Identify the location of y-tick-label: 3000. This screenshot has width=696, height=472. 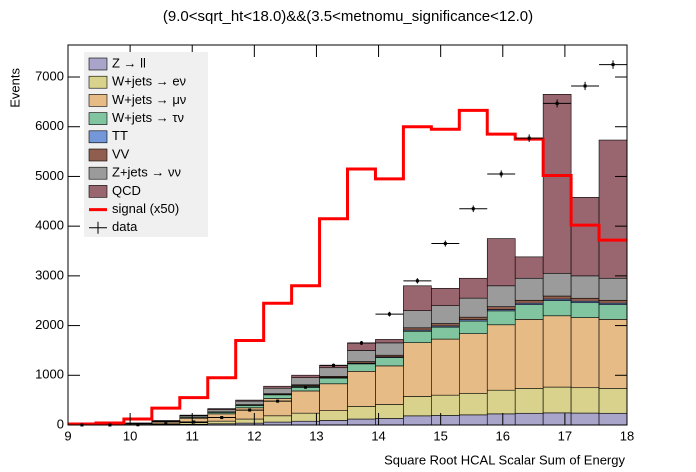
(49, 274).